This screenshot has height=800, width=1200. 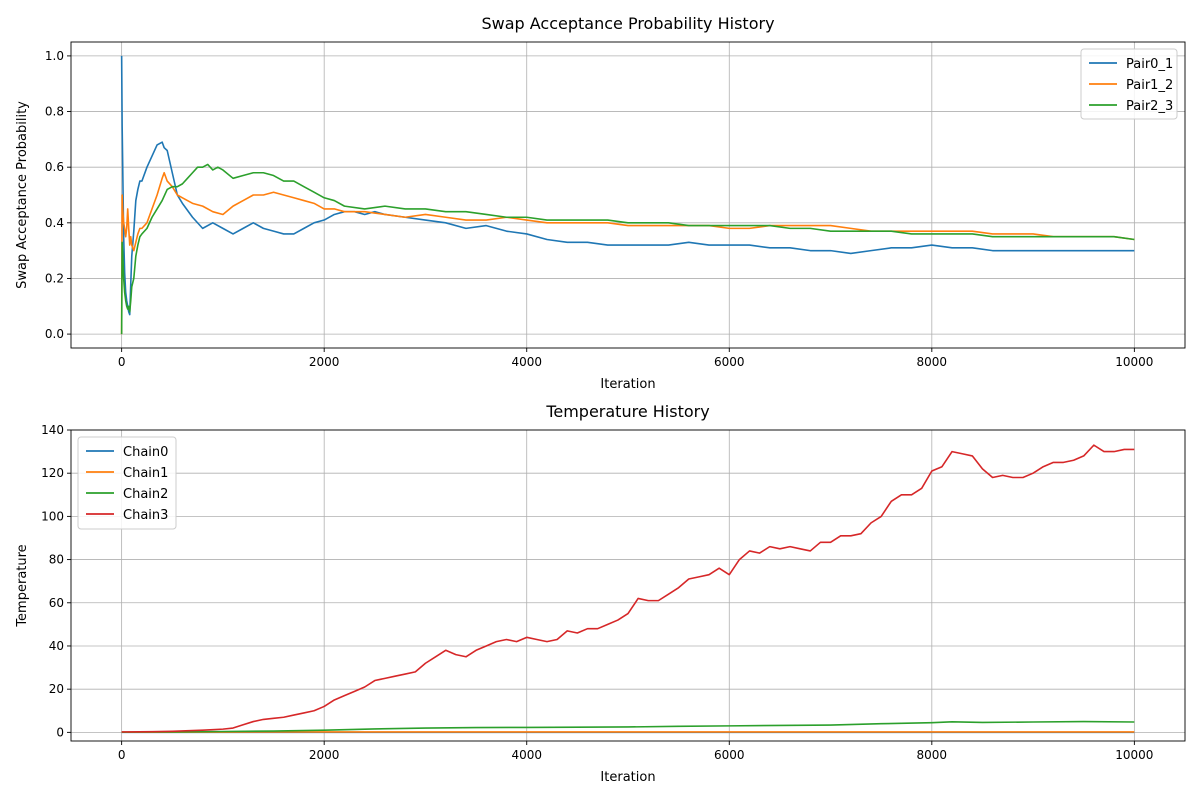 What do you see at coordinates (54, 167) in the screenshot?
I see `y-tick-label: 0.6` at bounding box center [54, 167].